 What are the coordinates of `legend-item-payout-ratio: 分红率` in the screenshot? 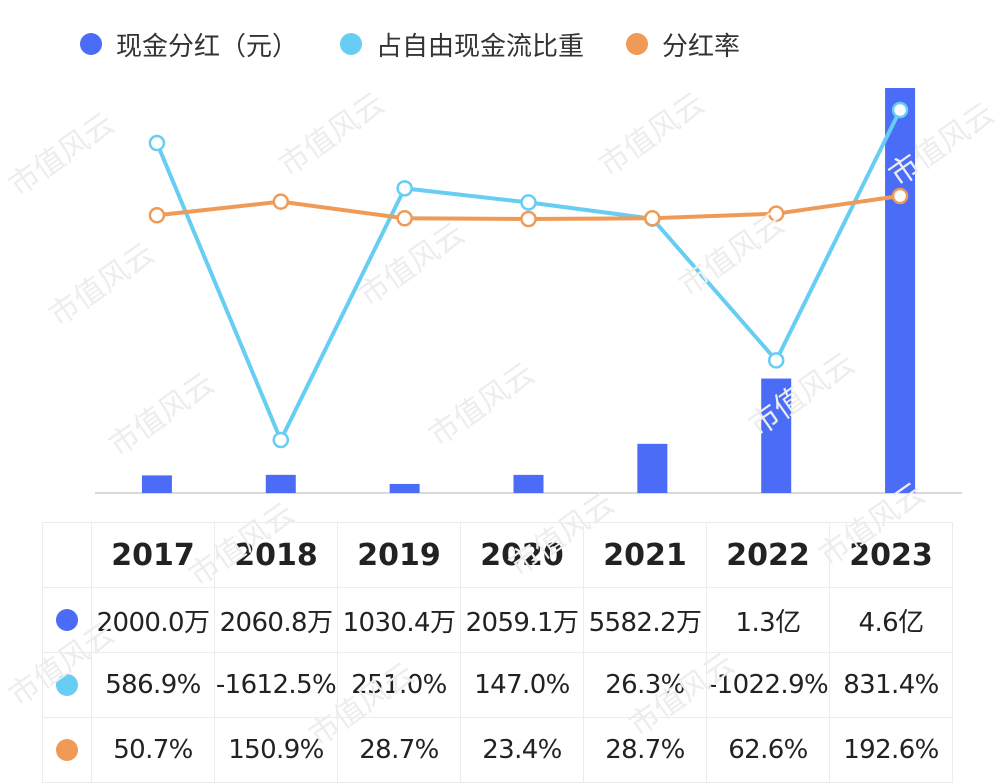 It's located at (683, 44).